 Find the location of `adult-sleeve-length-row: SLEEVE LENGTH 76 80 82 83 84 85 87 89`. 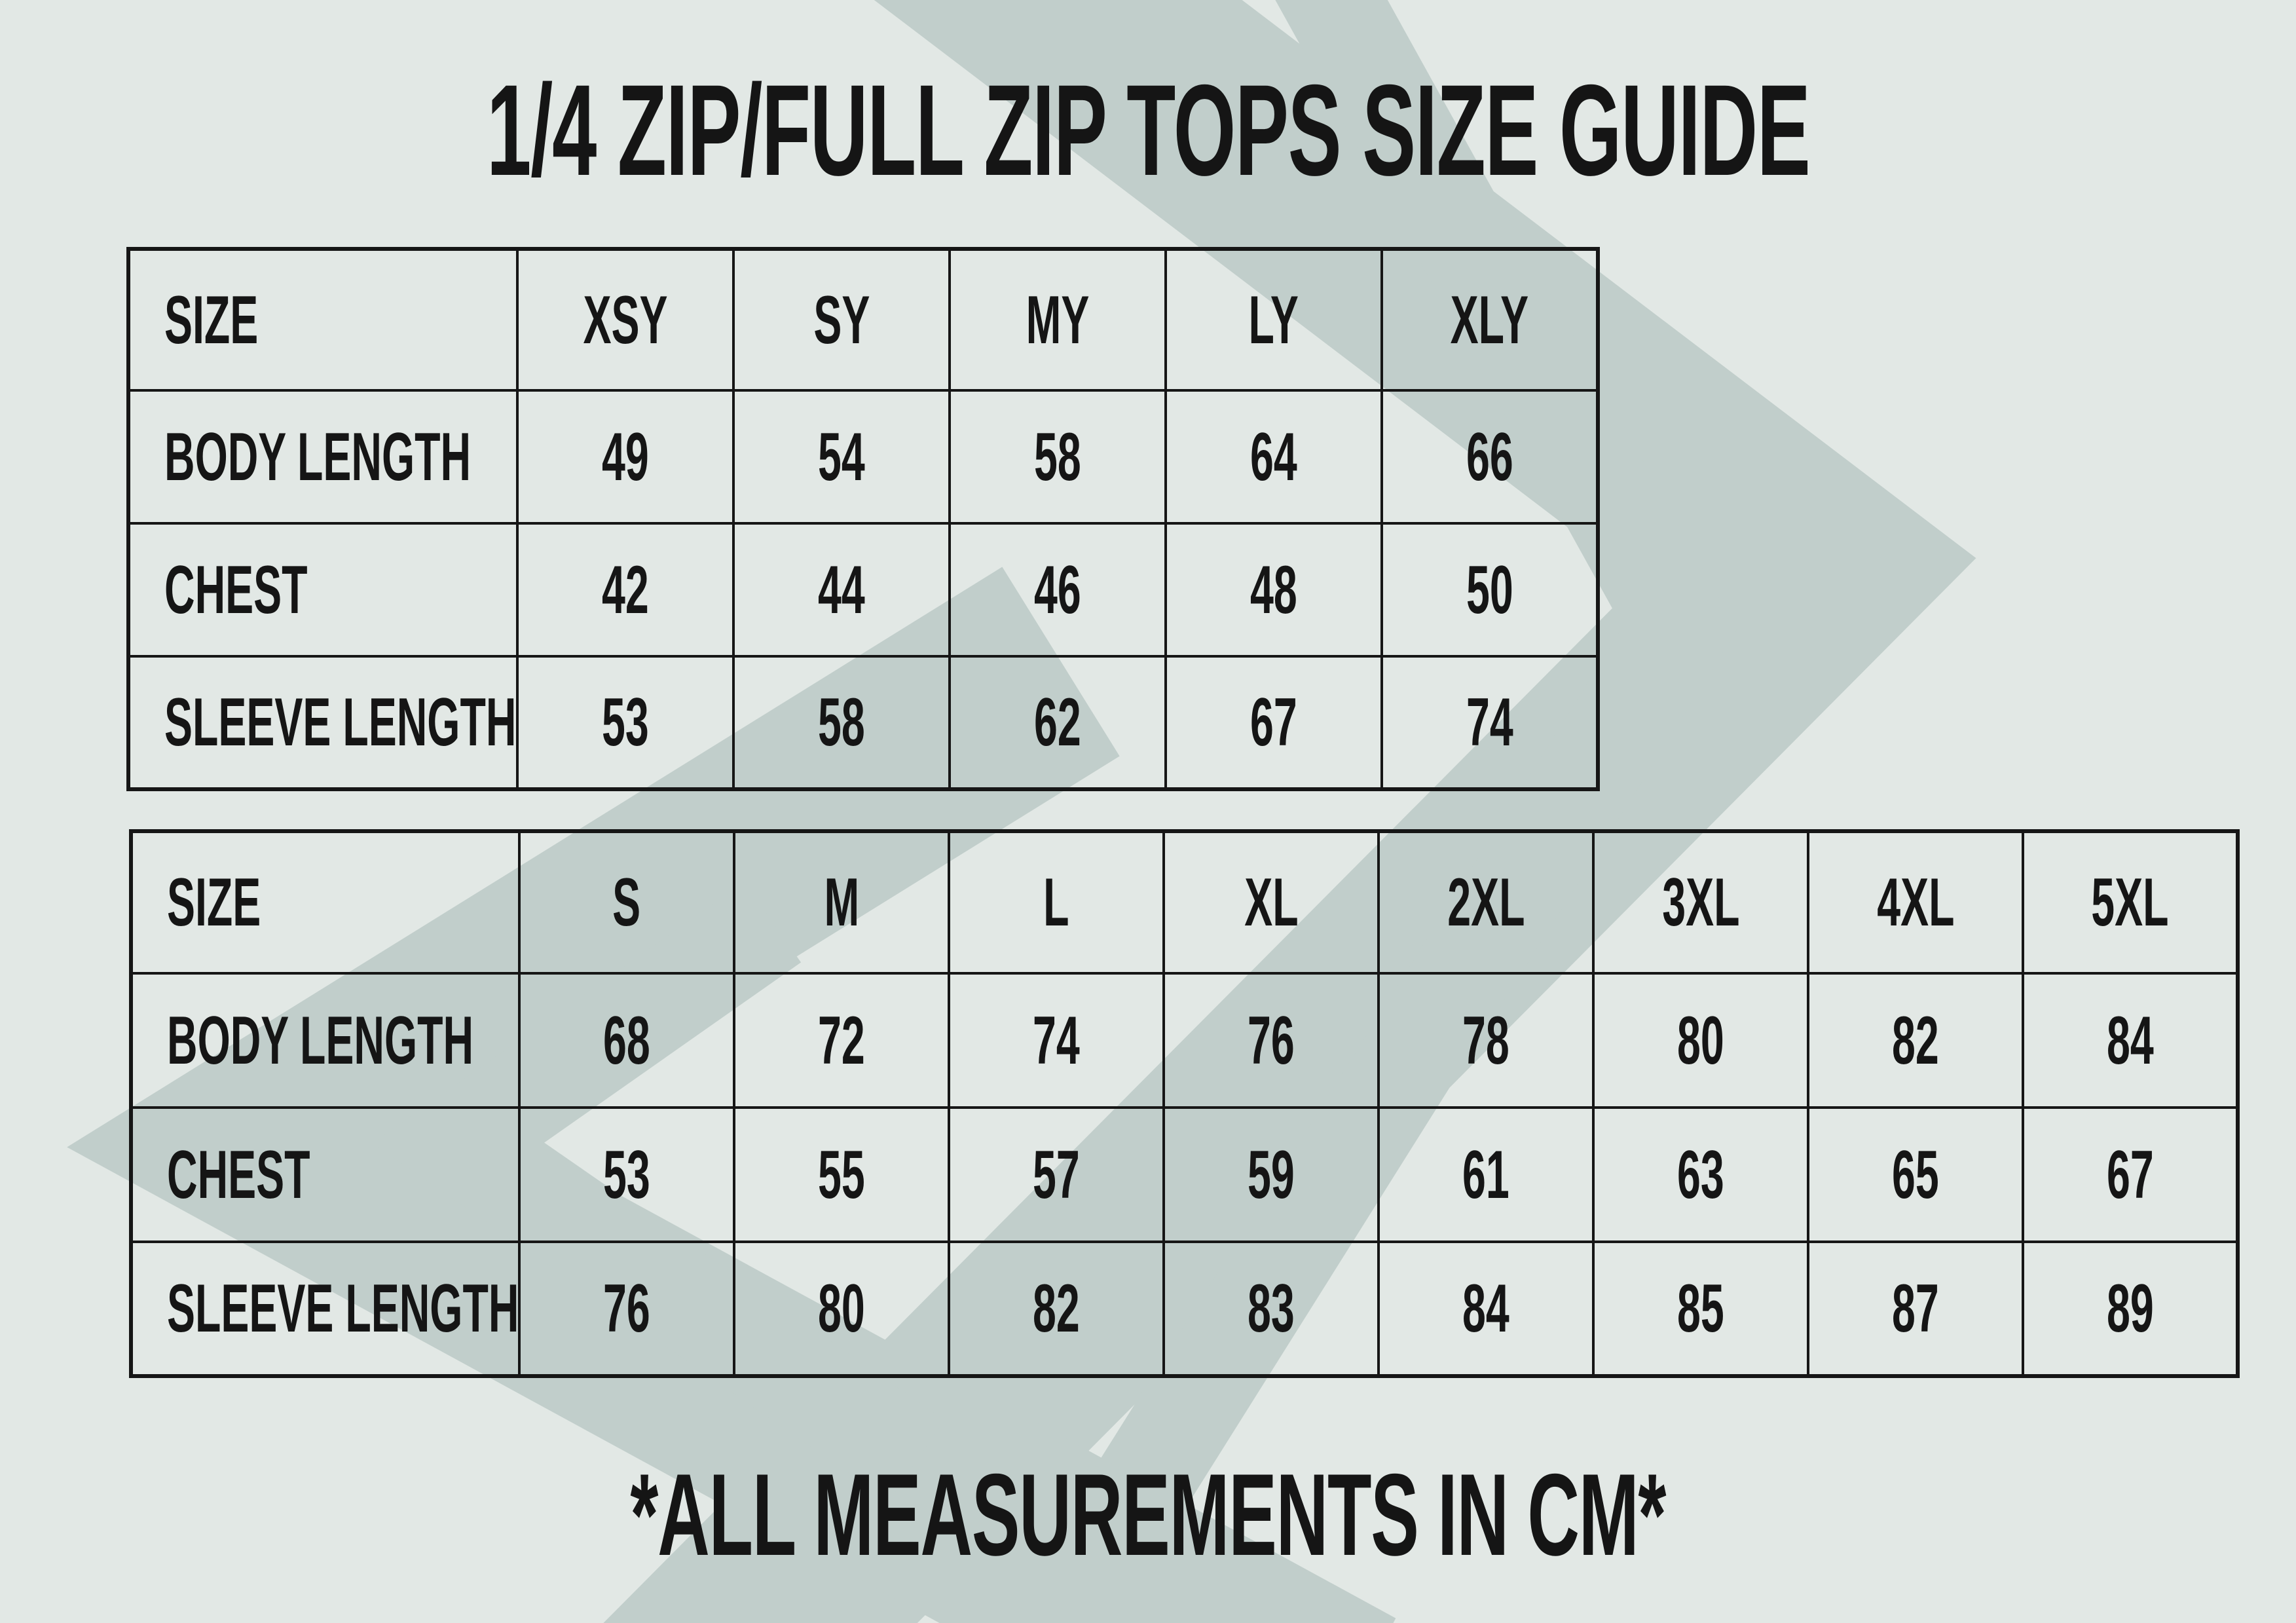

adult-sleeve-length-row: SLEEVE LENGTH 76 80 82 83 84 85 87 89 is located at coordinates (1185, 1309).